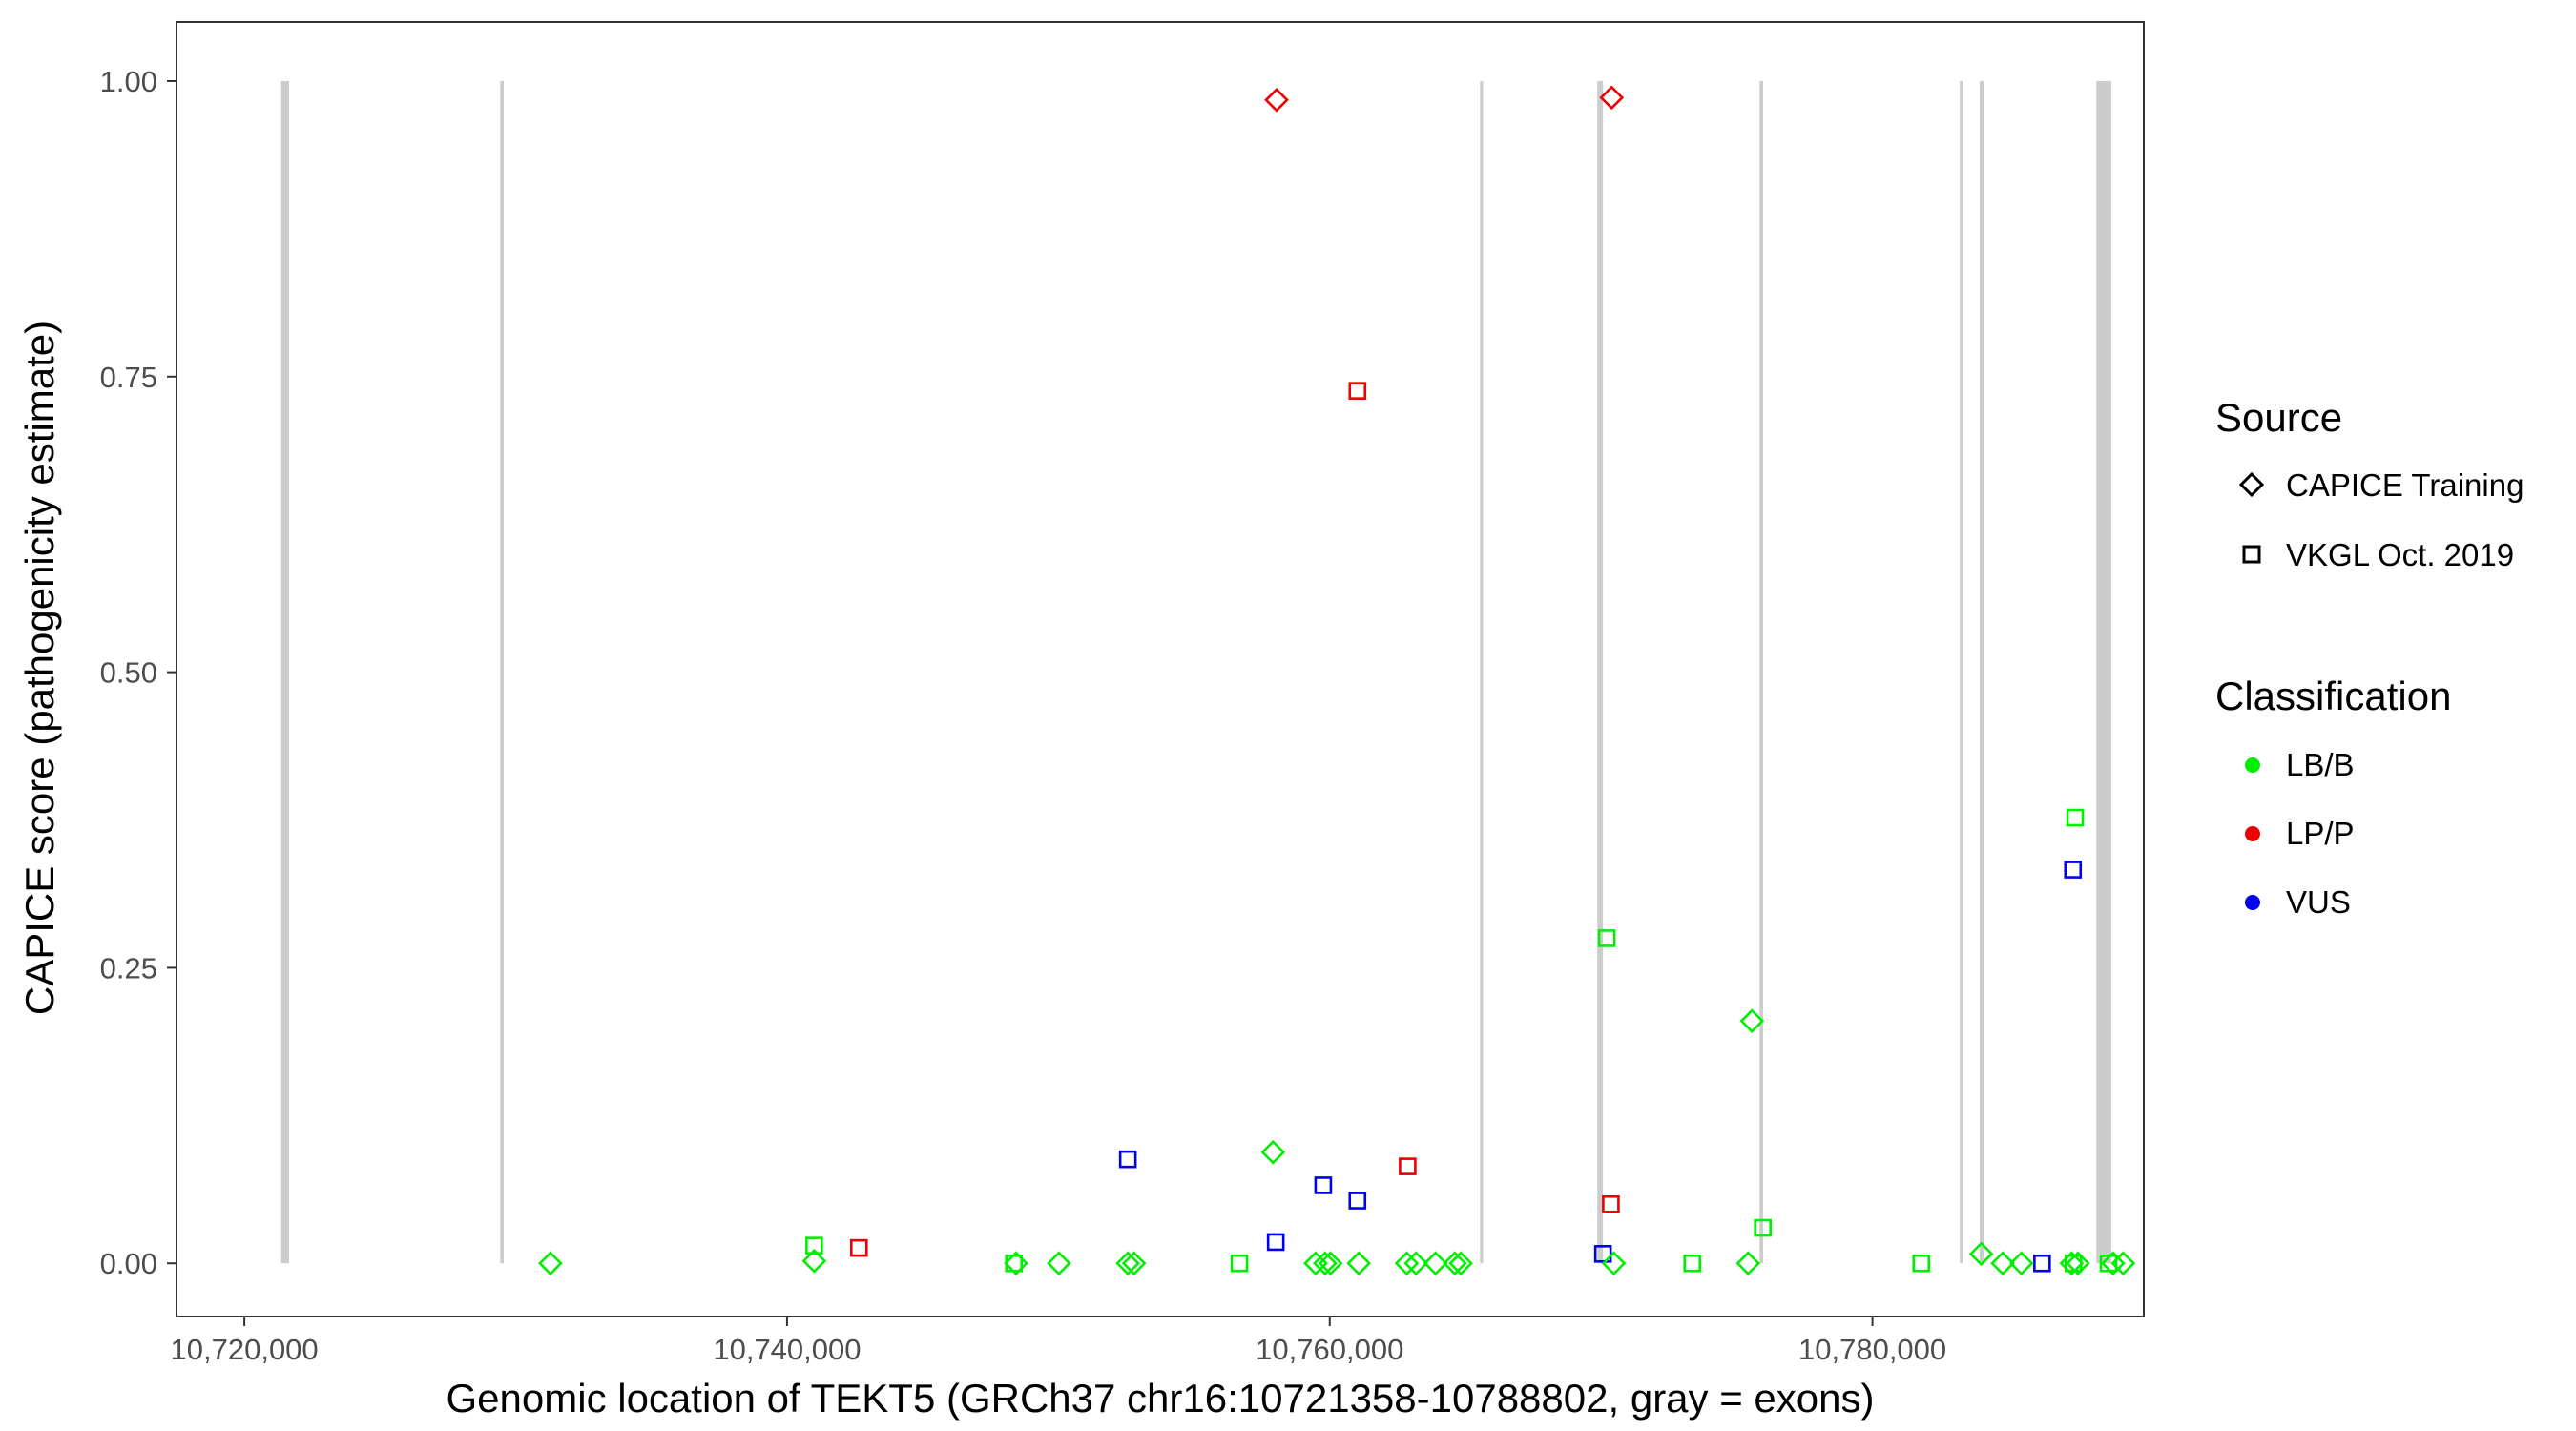 The image size is (2576, 1431). Describe the element at coordinates (2252, 833) in the screenshot. I see `legend-lpp-dot-icon` at that location.